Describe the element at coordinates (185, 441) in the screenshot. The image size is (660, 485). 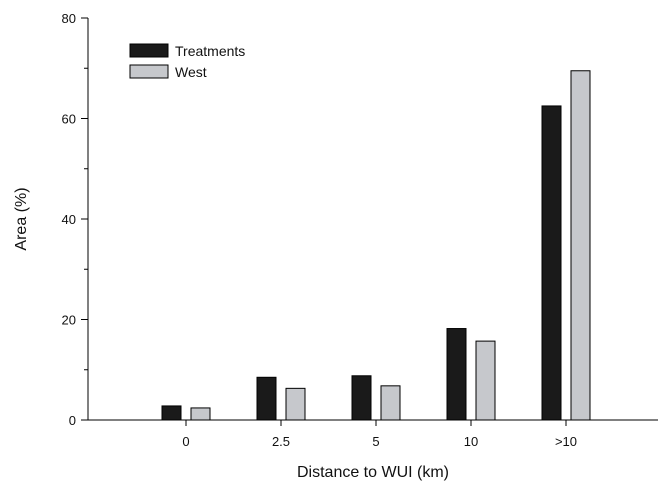
I see `x-tick-label: 0` at that location.